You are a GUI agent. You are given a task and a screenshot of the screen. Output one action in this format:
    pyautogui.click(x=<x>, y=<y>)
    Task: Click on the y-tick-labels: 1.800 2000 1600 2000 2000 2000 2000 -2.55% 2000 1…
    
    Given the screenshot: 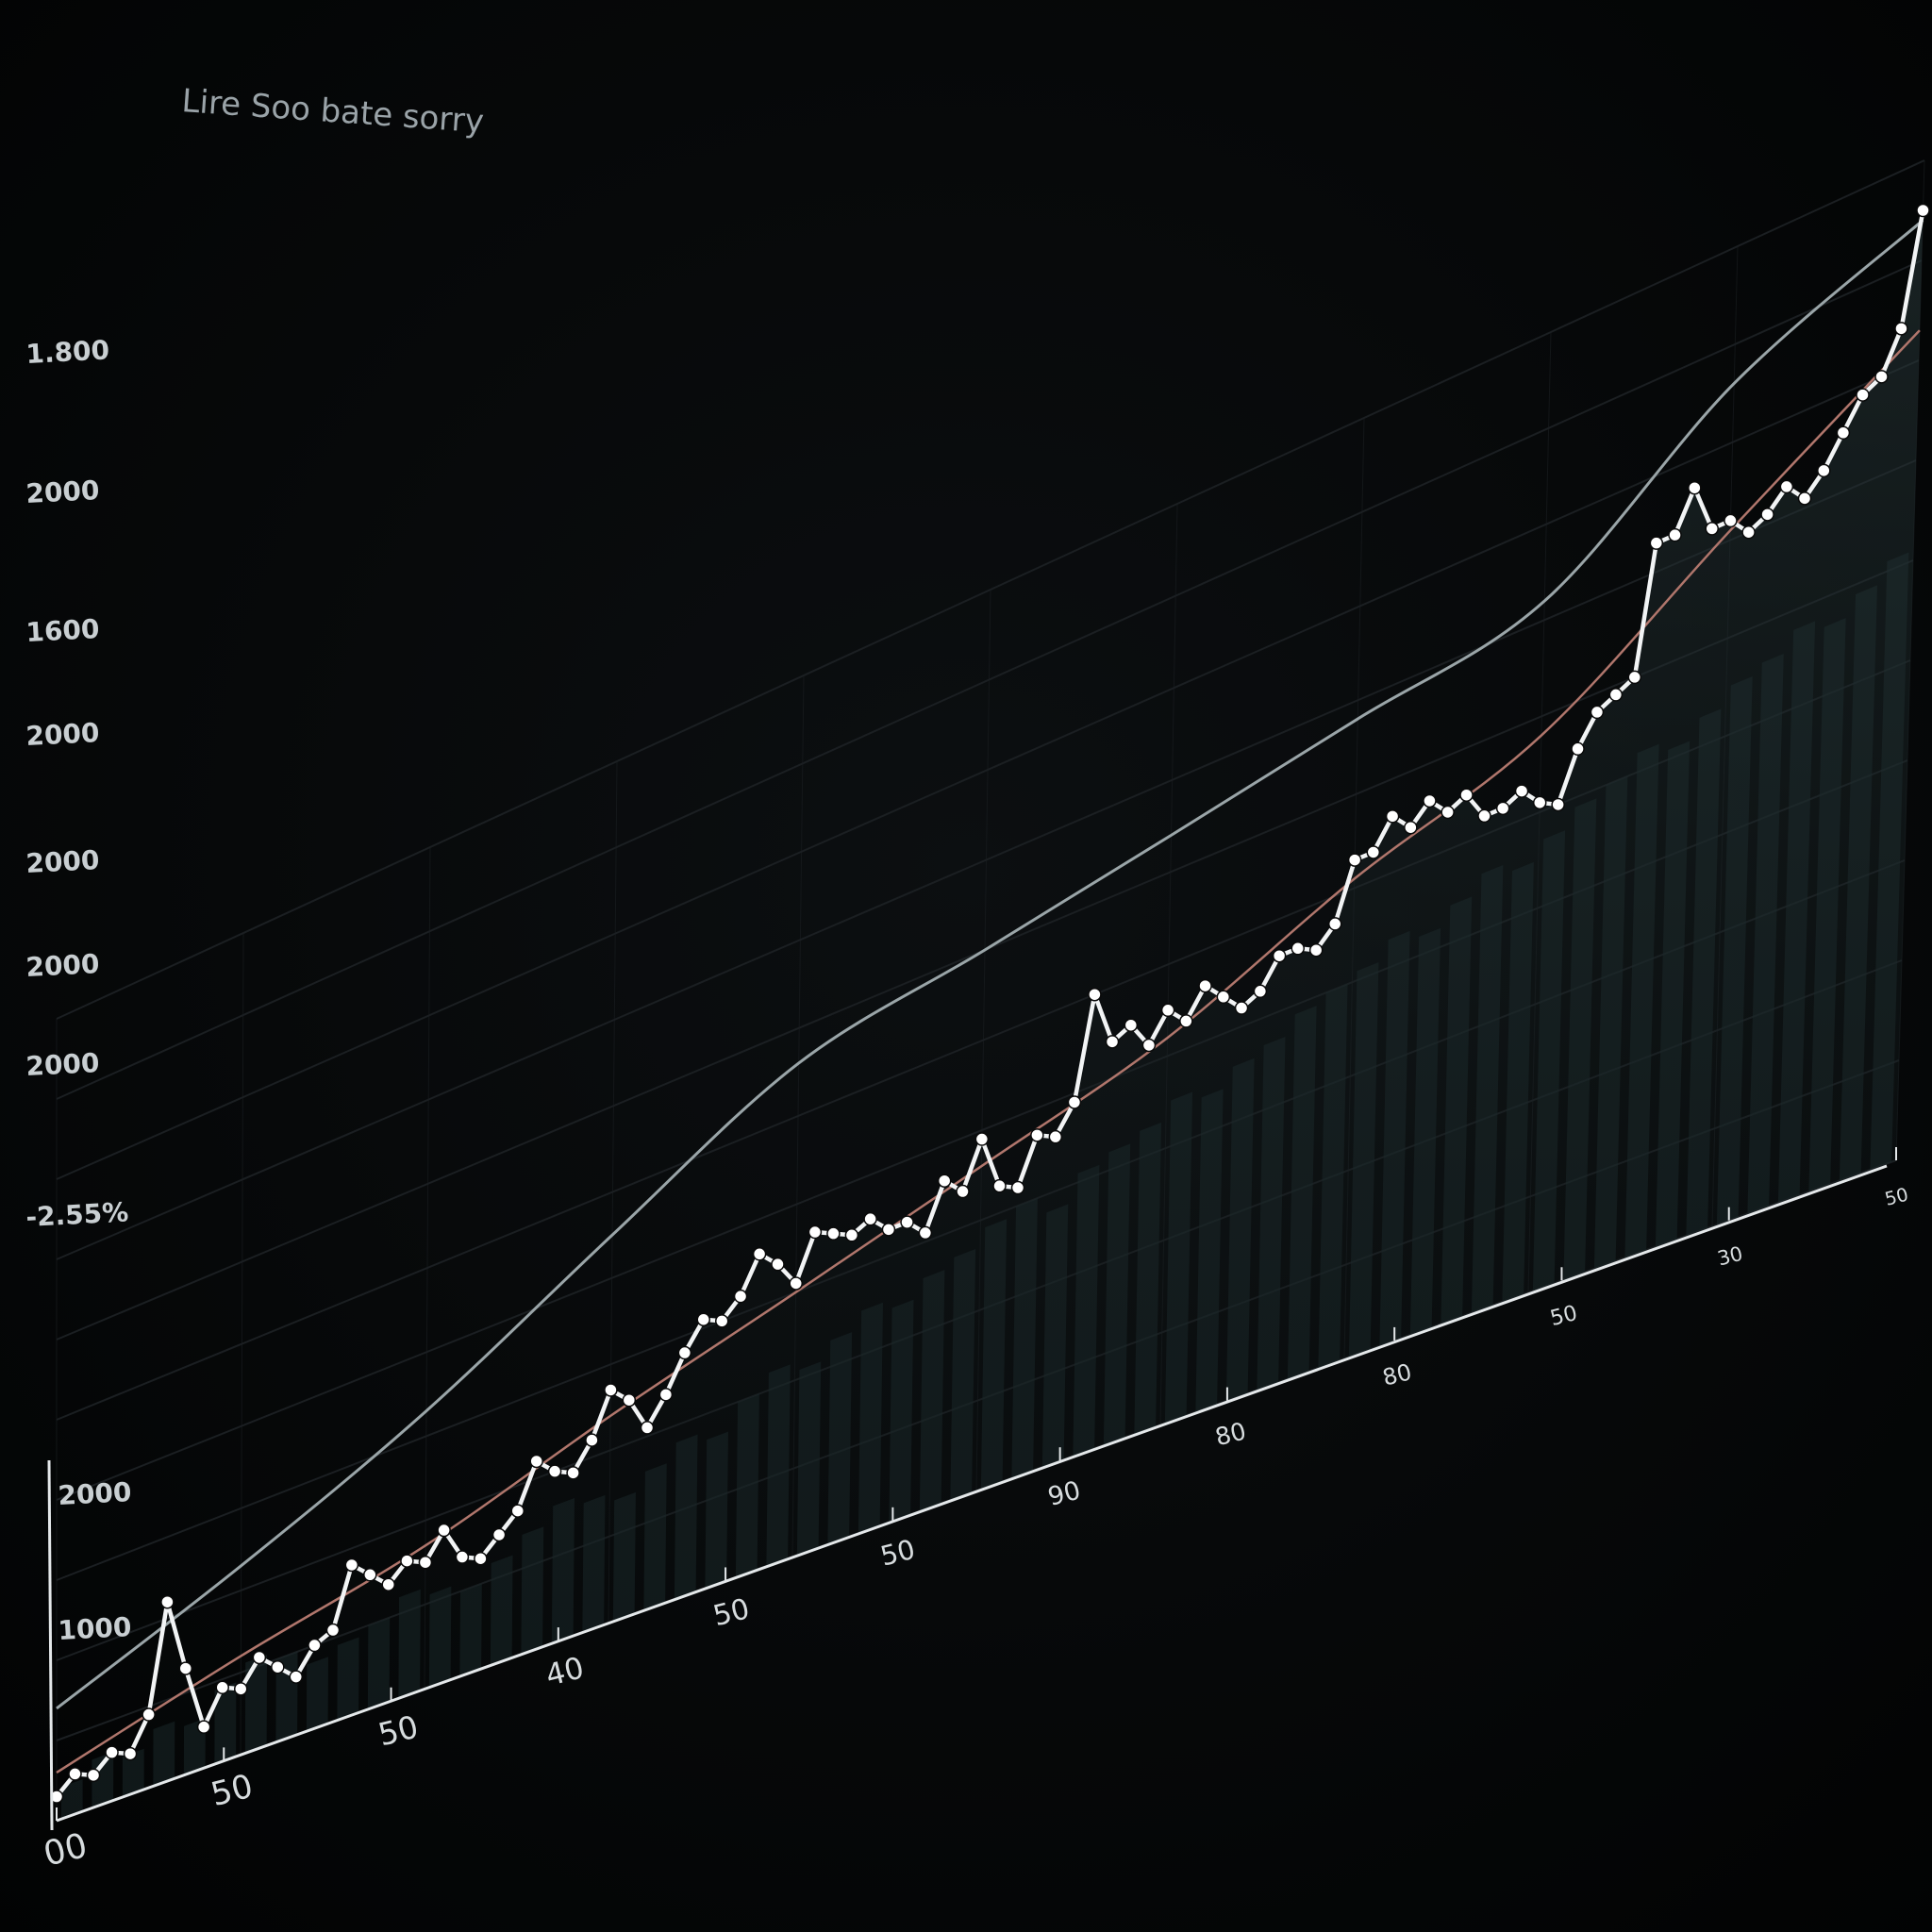 What is the action you would take?
    pyautogui.click(x=79, y=990)
    